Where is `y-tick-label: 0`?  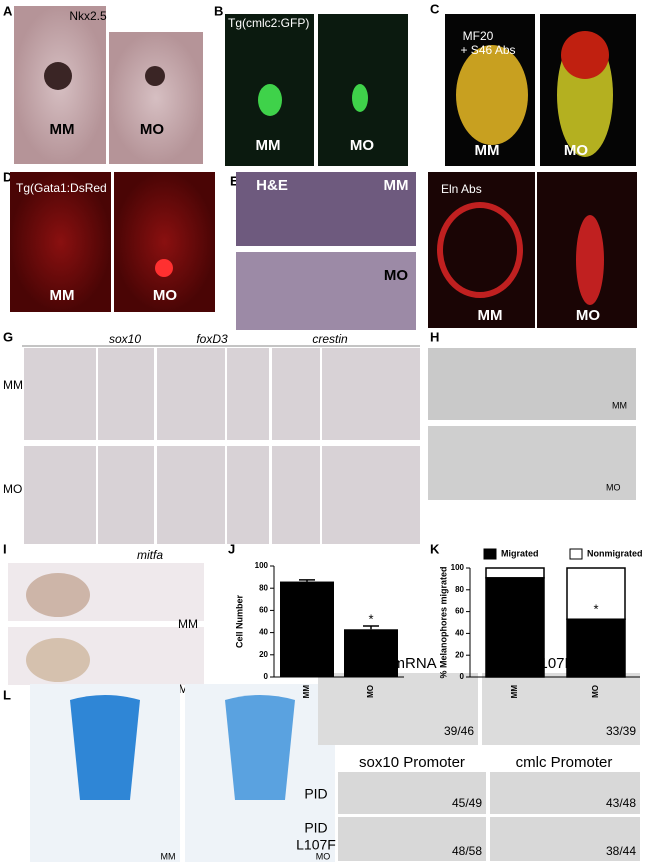 y-tick-label: 0 is located at coordinates (462, 676).